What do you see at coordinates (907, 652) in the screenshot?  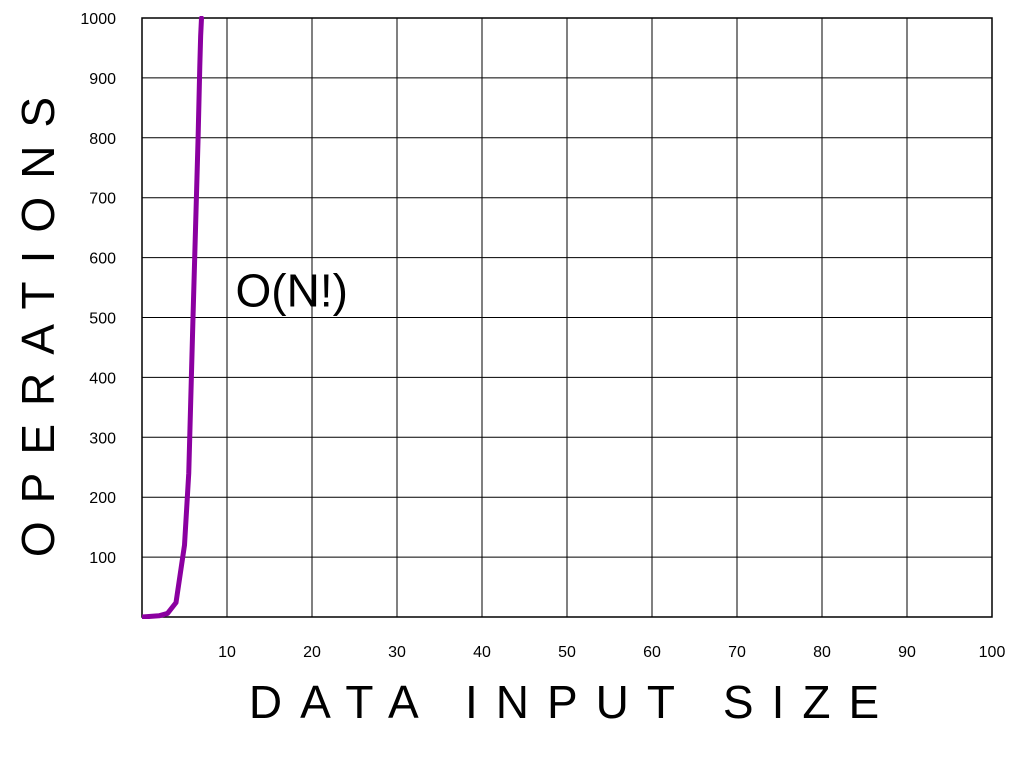 I see `x-tick-label: 90` at bounding box center [907, 652].